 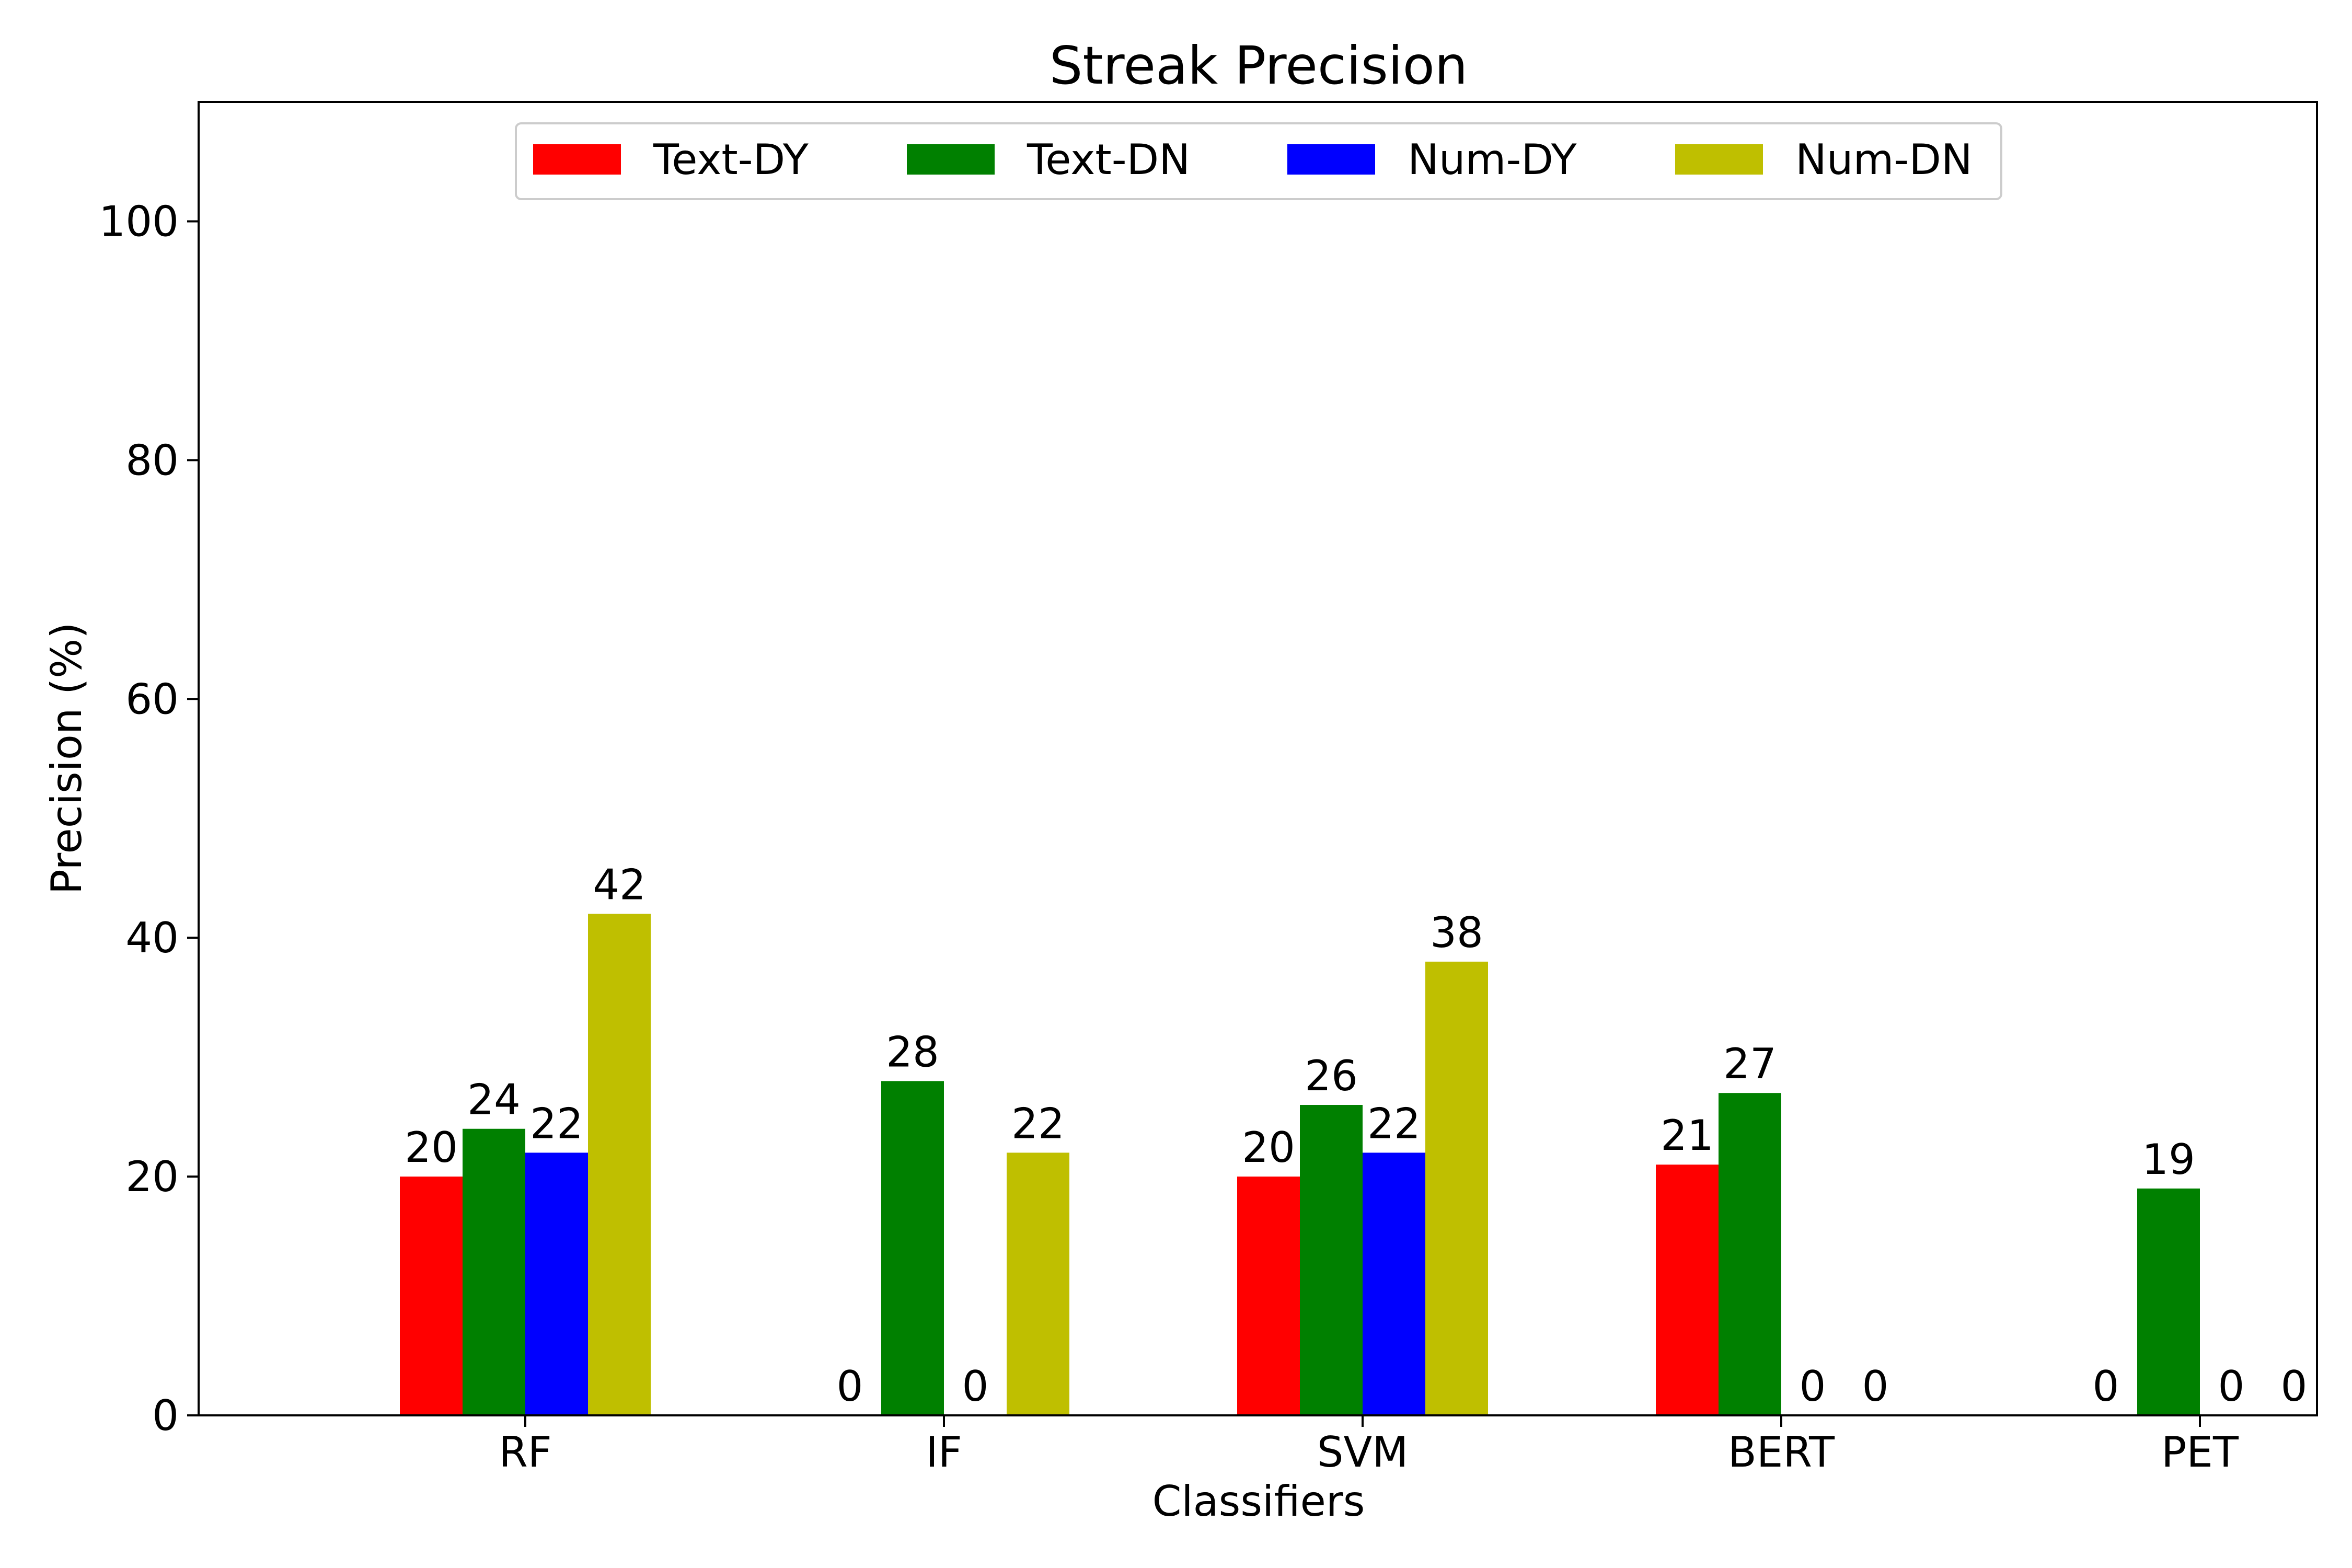 What do you see at coordinates (431, 1296) in the screenshot?
I see `bar-rf-text-dy` at bounding box center [431, 1296].